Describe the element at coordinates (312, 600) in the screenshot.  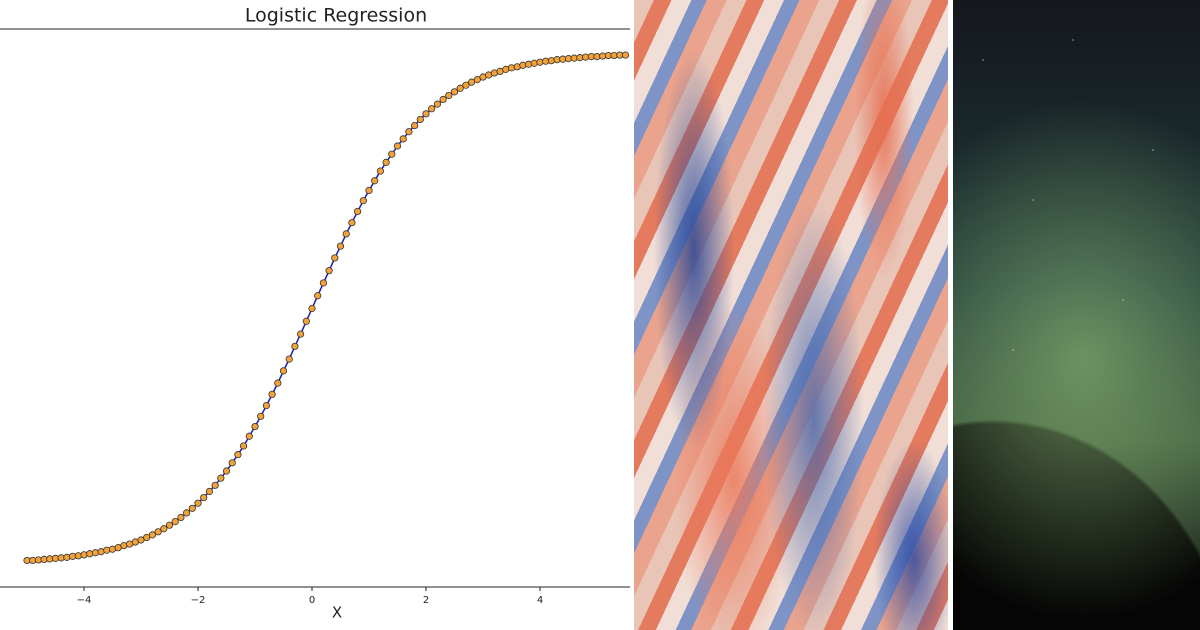
I see `x-tick-label: 0` at that location.